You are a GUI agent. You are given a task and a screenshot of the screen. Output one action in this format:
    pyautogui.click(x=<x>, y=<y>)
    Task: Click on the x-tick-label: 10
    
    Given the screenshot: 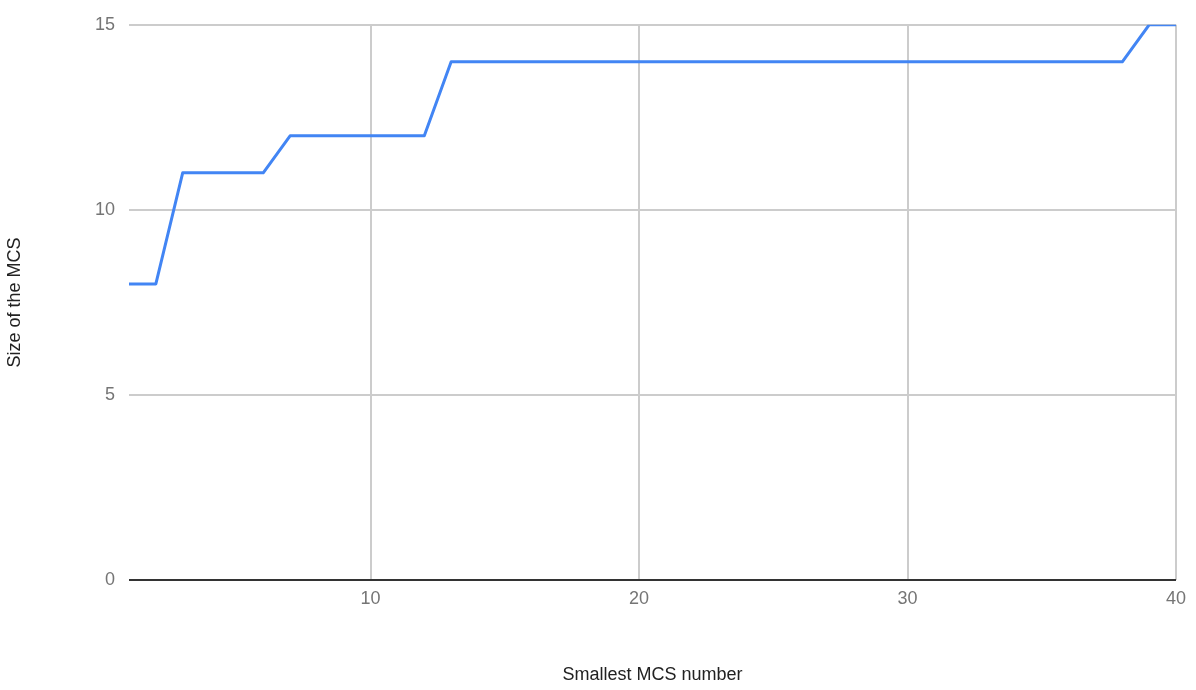 What is the action you would take?
    pyautogui.click(x=370, y=597)
    